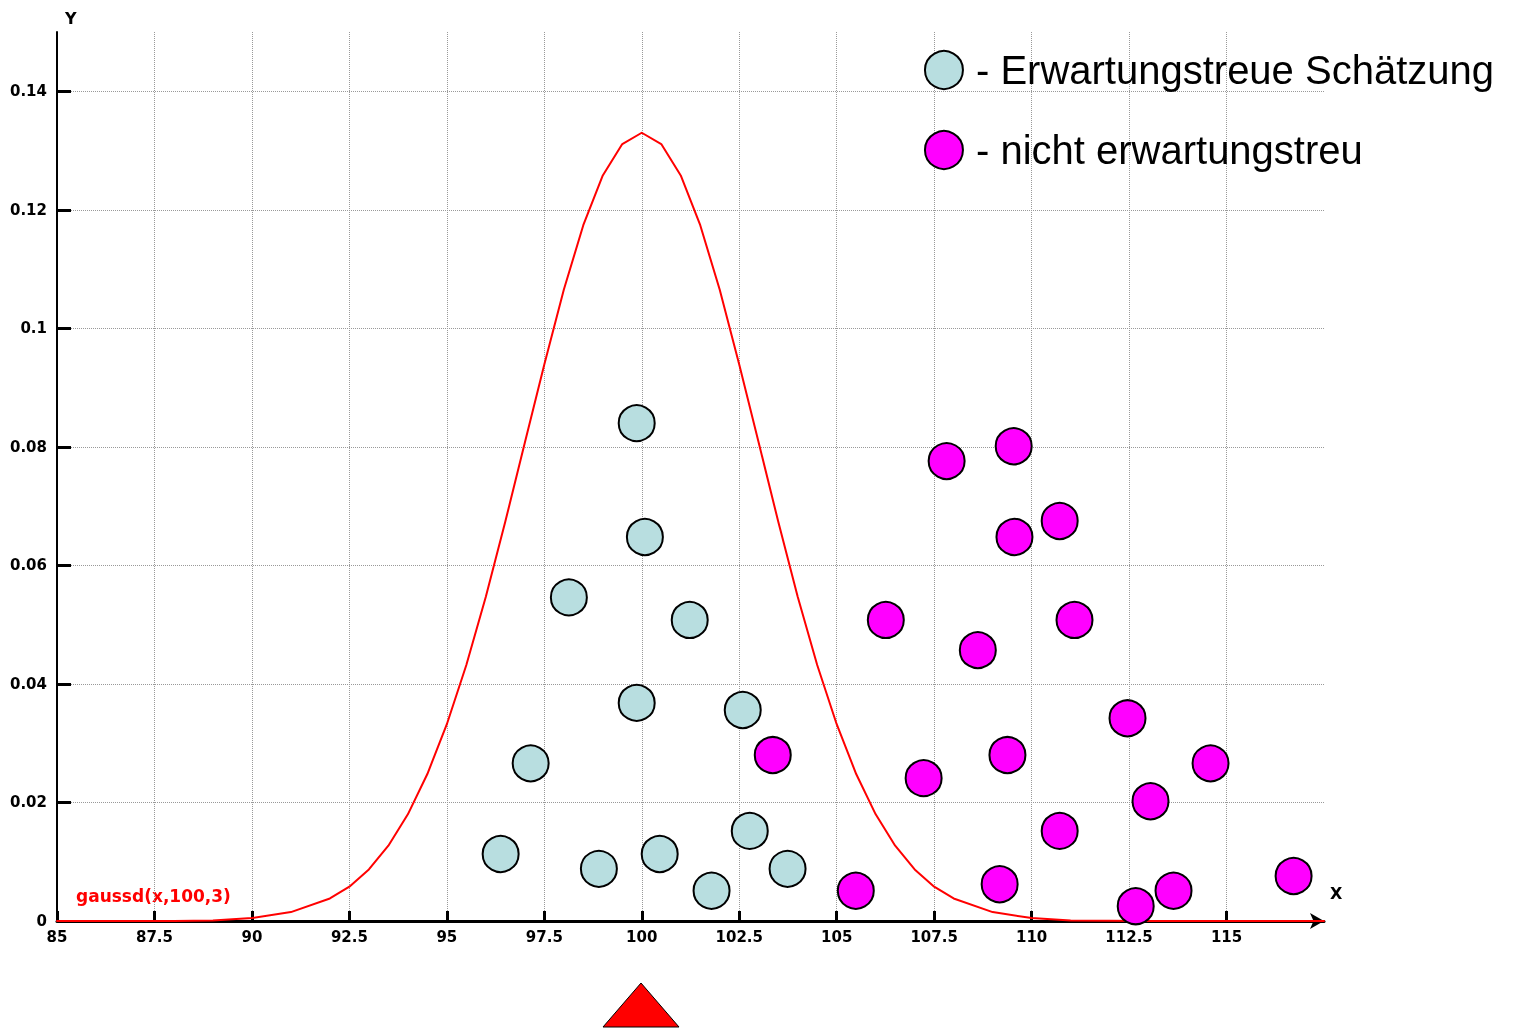  I want to click on x-tick-label: 97.5, so click(544, 936).